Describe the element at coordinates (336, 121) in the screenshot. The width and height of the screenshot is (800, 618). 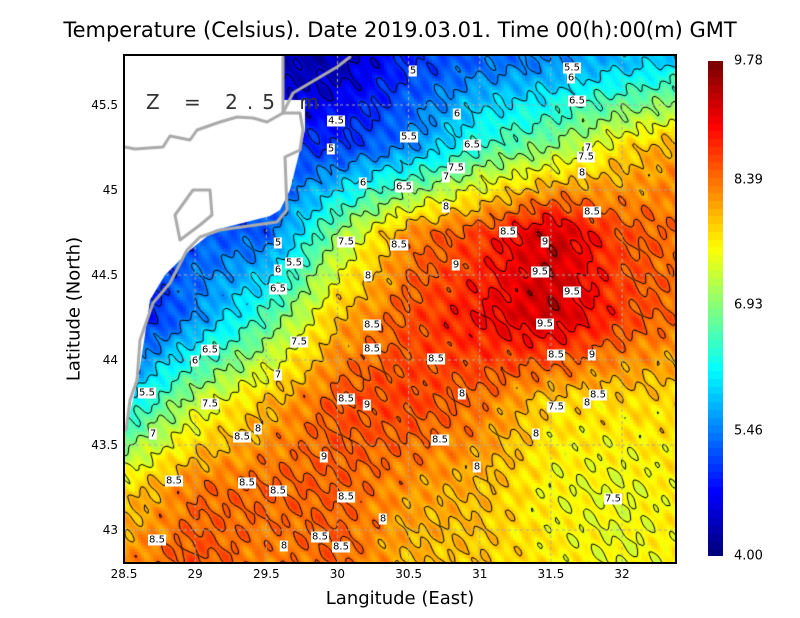
I see `contour-label: 4.5` at that location.